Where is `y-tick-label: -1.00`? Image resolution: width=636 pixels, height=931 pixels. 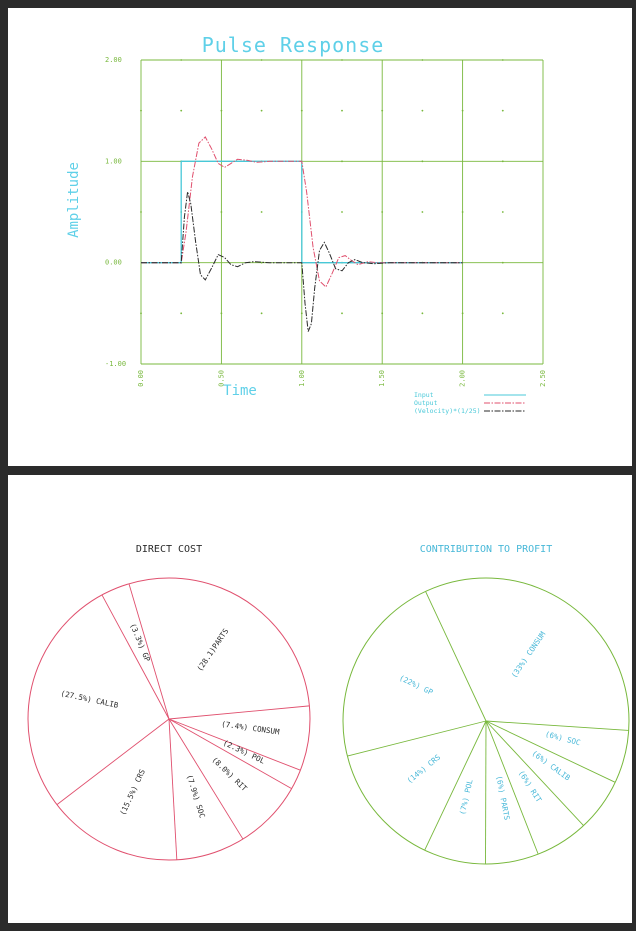
y-tick-label: -1.00 is located at coordinates (115, 364).